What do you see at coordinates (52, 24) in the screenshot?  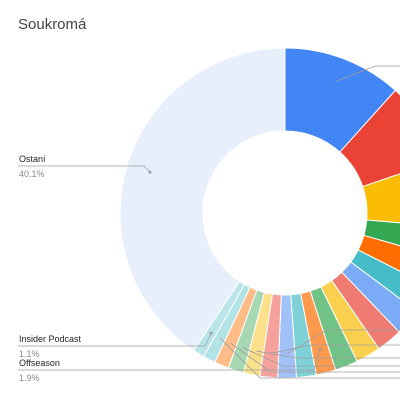 I see `chart-title: Soukromá` at bounding box center [52, 24].